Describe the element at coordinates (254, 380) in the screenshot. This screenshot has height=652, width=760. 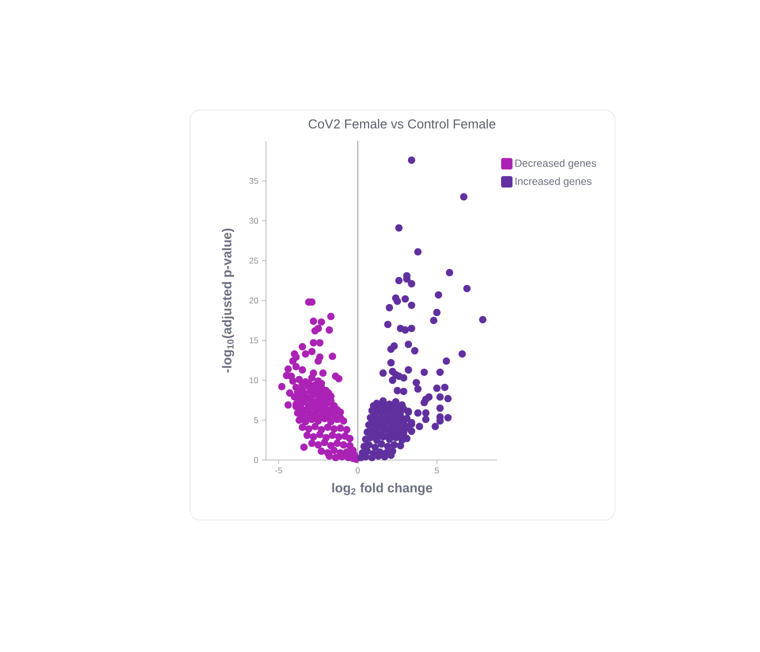
I see `y-tick-label: 10` at that location.